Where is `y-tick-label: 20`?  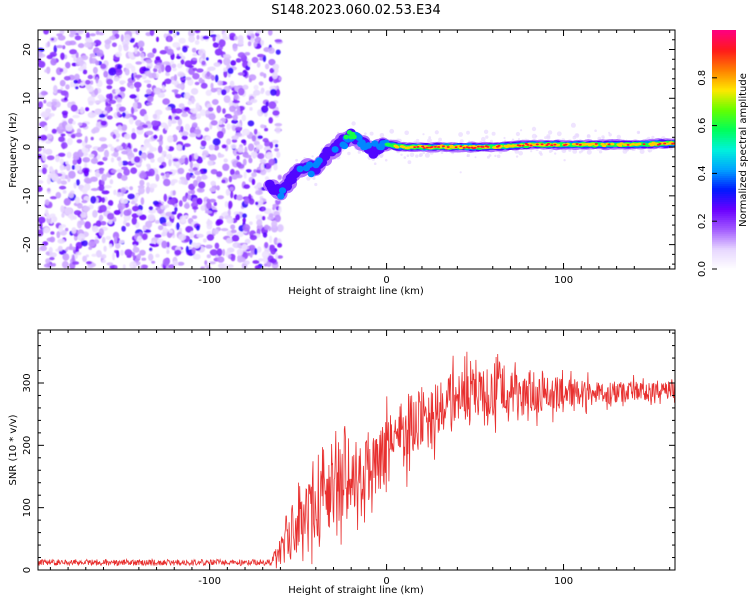
y-tick-label: 20 is located at coordinates (27, 49).